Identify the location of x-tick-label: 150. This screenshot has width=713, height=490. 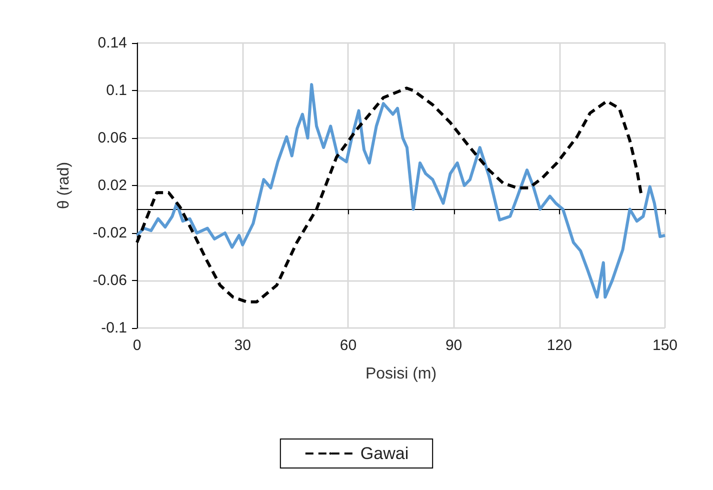
(665, 345).